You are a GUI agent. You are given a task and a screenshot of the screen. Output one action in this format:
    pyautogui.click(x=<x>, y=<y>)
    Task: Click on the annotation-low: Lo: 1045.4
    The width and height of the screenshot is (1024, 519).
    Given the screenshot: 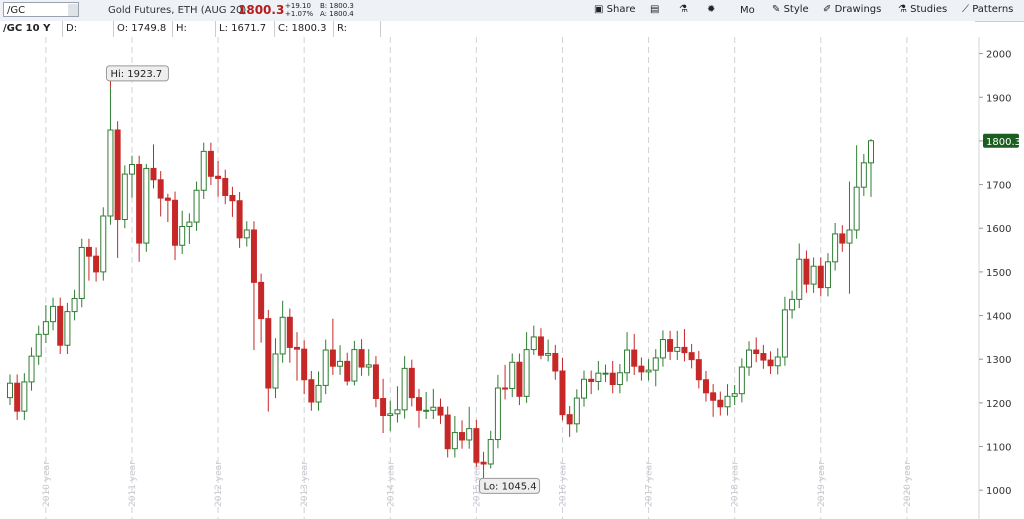 What is the action you would take?
    pyautogui.click(x=510, y=486)
    